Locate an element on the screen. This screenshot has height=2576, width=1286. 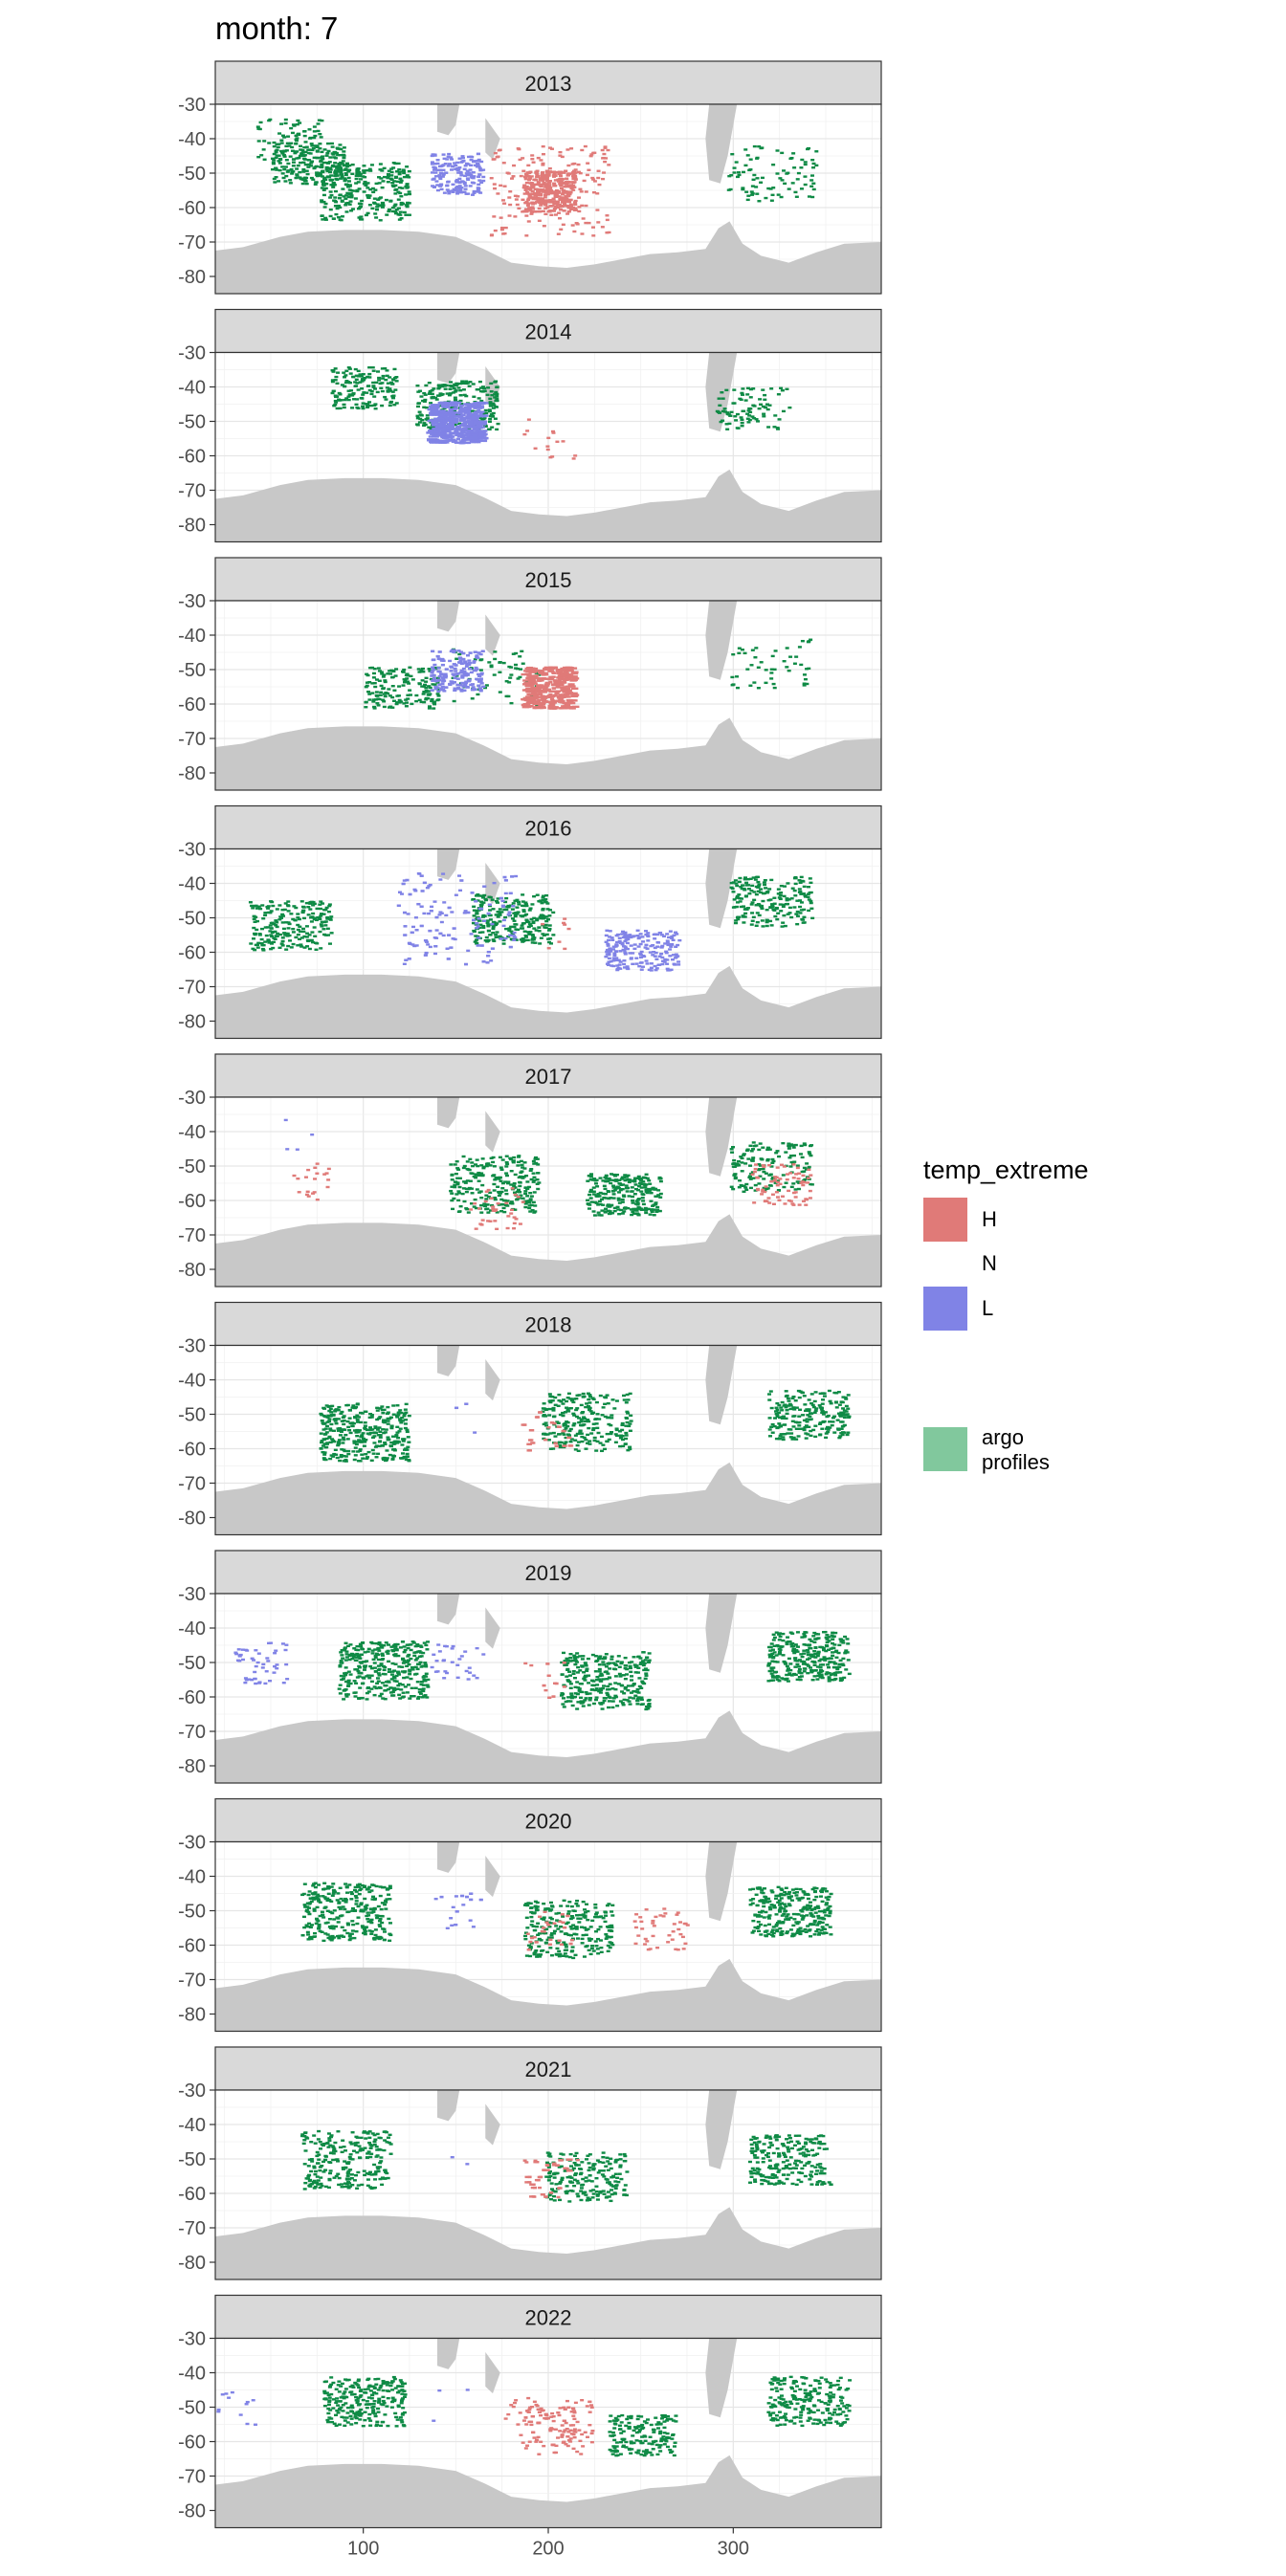
y-tick-label: -60 is located at coordinates (192, 208).